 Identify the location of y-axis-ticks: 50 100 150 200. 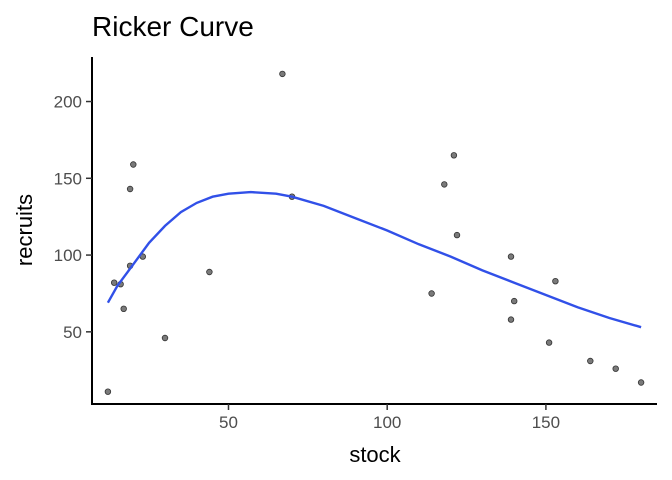
(73, 217).